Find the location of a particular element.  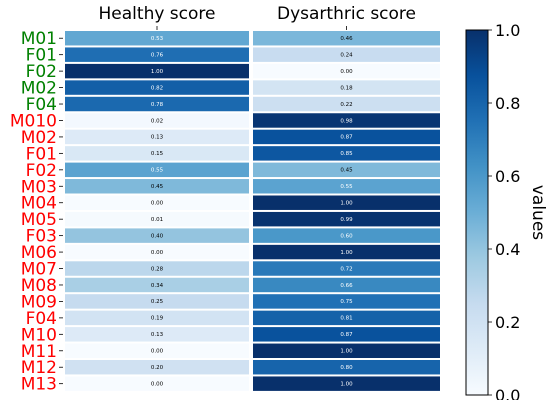

cell-value-label: 0.66 is located at coordinates (346, 286).